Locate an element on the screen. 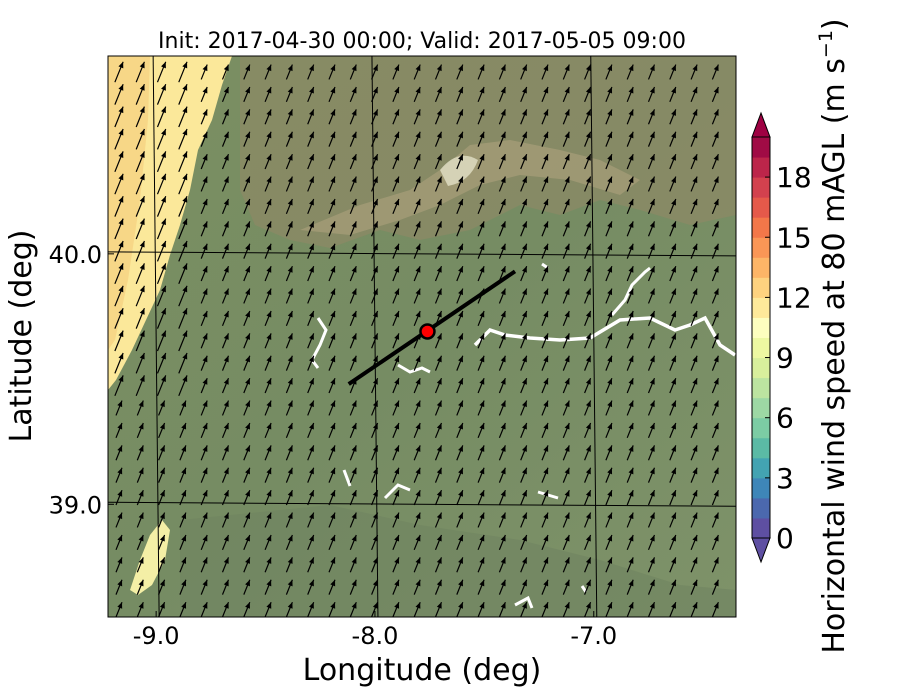 The image size is (900, 700). southern-lowland is located at coordinates (458, 561).